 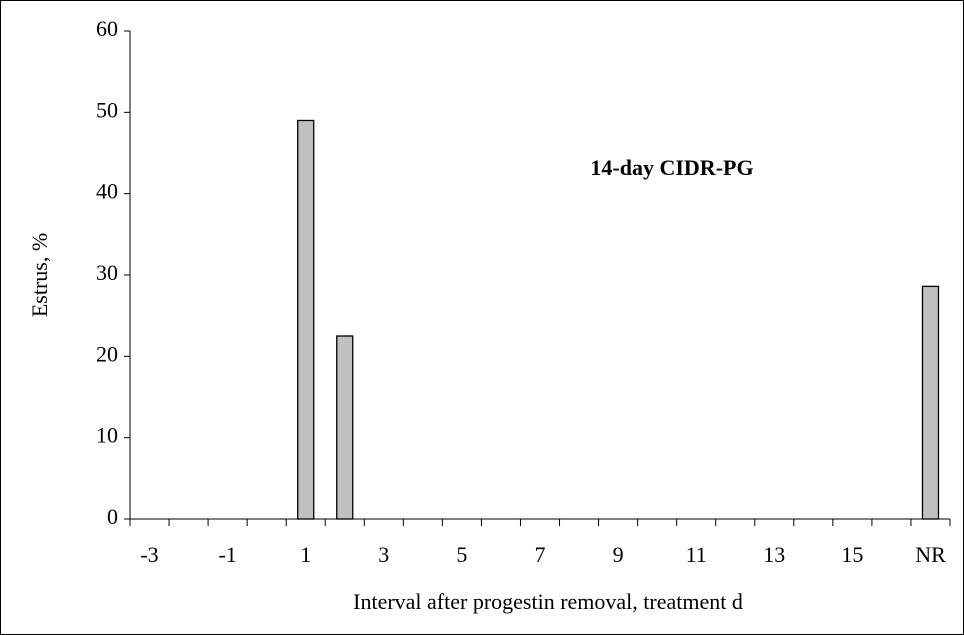 What do you see at coordinates (930, 554) in the screenshot?
I see `x-tick-label: NR` at bounding box center [930, 554].